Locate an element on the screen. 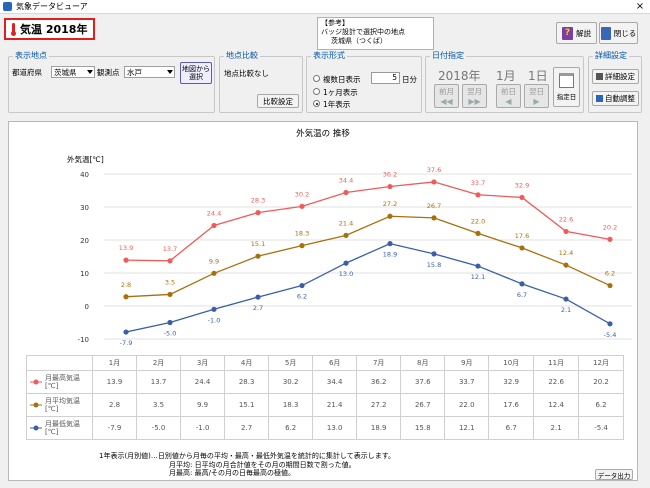 The image size is (650, 488). auto-adjust-button: 自動調整 is located at coordinates (615, 98).